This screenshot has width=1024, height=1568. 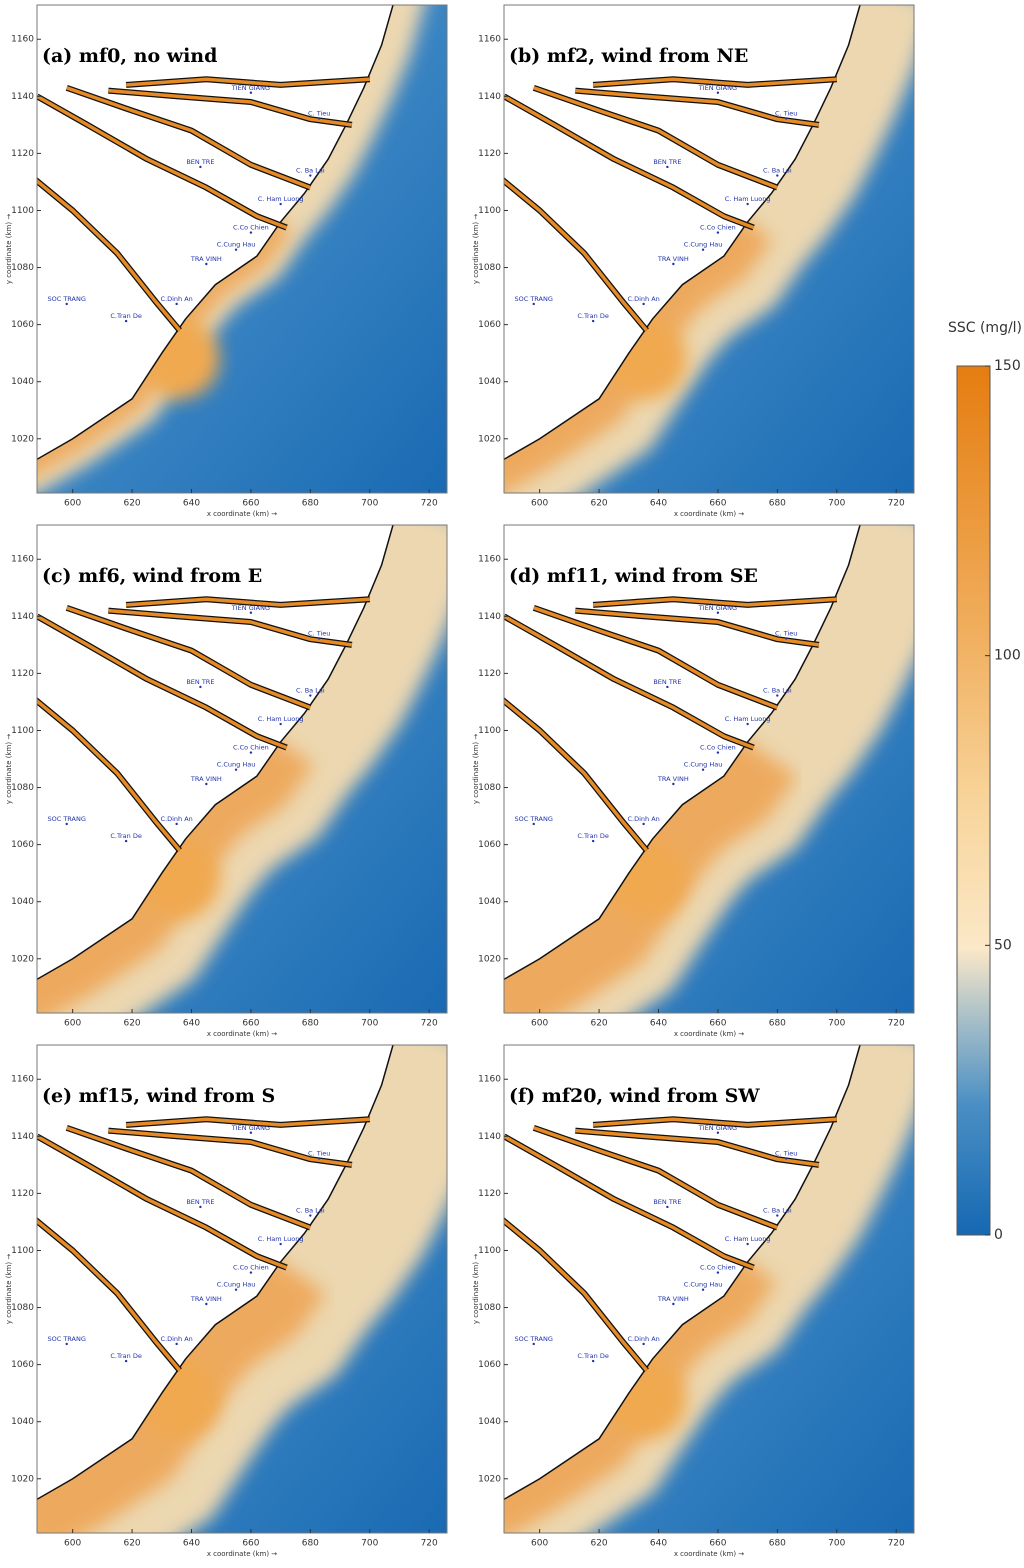 What do you see at coordinates (896, 504) in the screenshot?
I see `x-tick-label: 720` at bounding box center [896, 504].